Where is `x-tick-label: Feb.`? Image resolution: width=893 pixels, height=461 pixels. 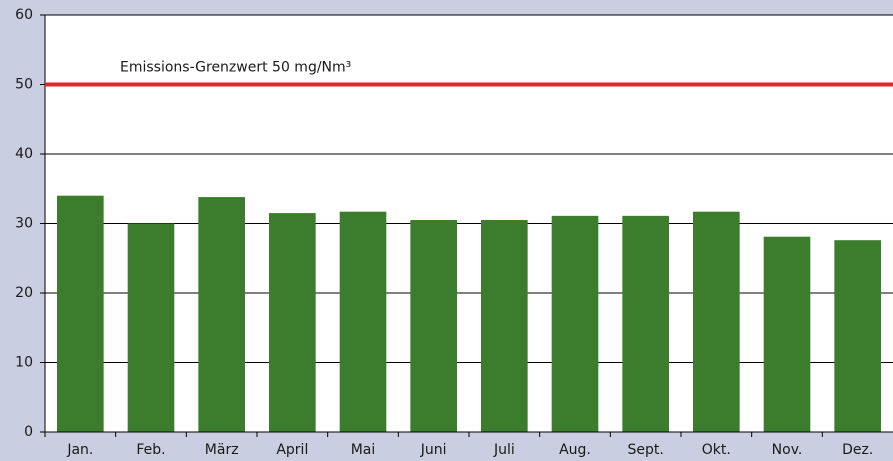
x-tick-label: Feb. is located at coordinates (150, 450).